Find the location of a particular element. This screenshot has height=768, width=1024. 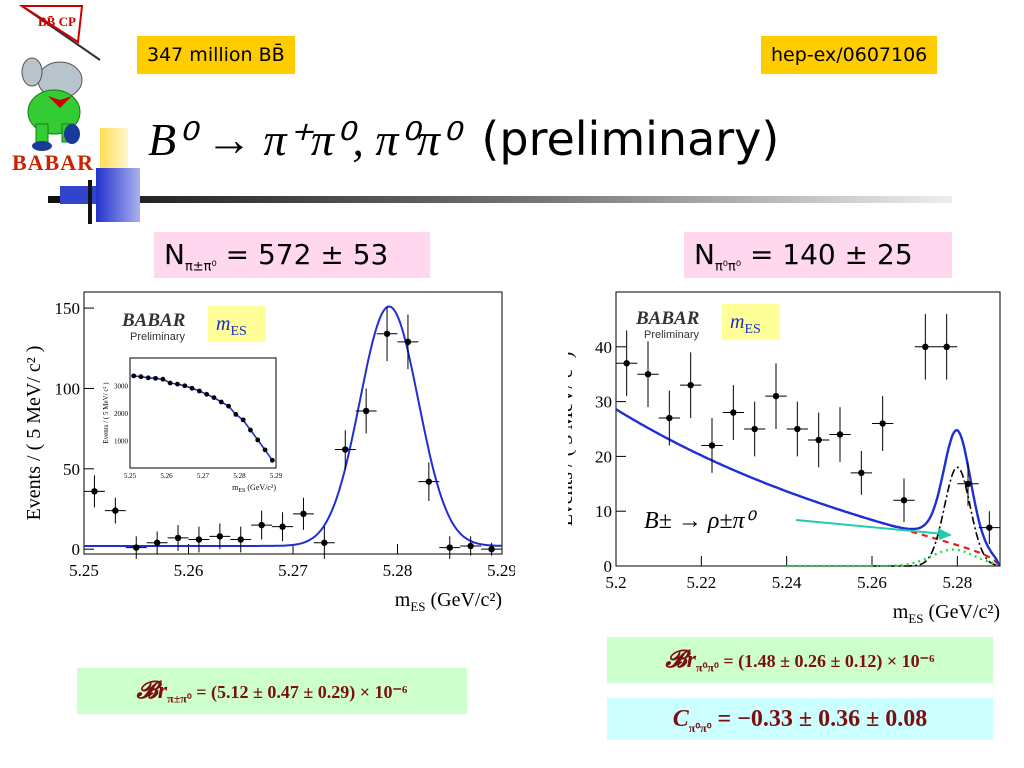

x-tick-label: 5.24 is located at coordinates (787, 582).